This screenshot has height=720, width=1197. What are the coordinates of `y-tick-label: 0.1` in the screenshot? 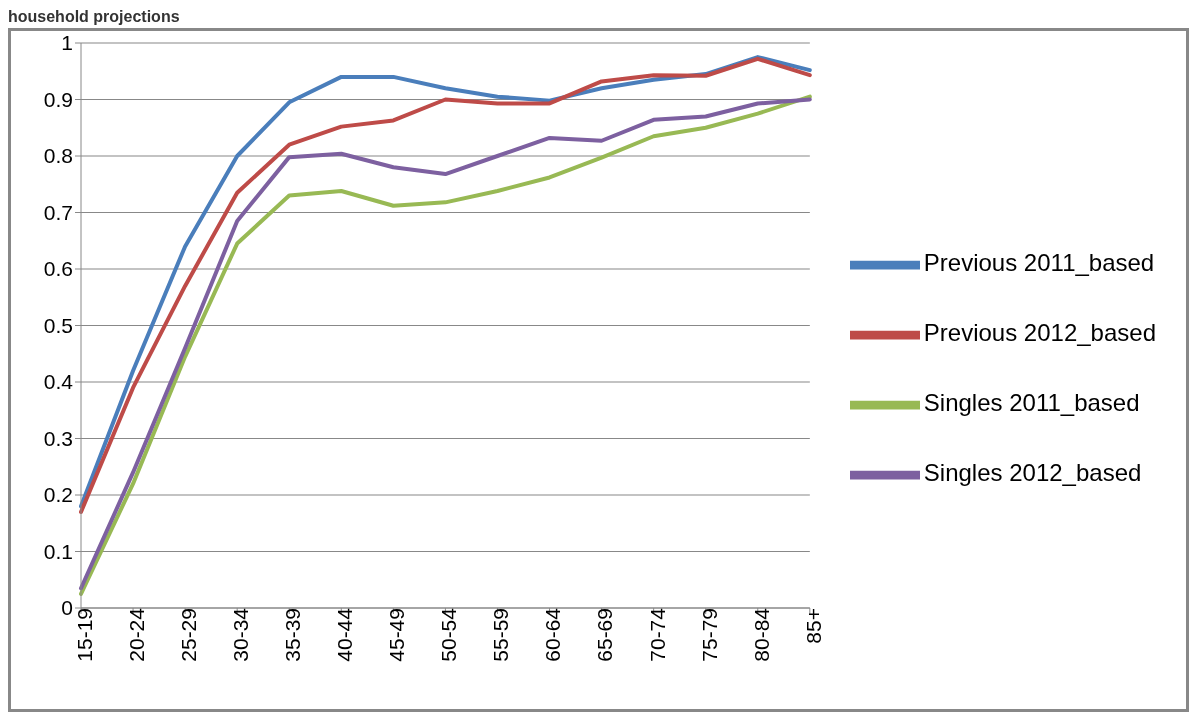 It's located at (58, 551).